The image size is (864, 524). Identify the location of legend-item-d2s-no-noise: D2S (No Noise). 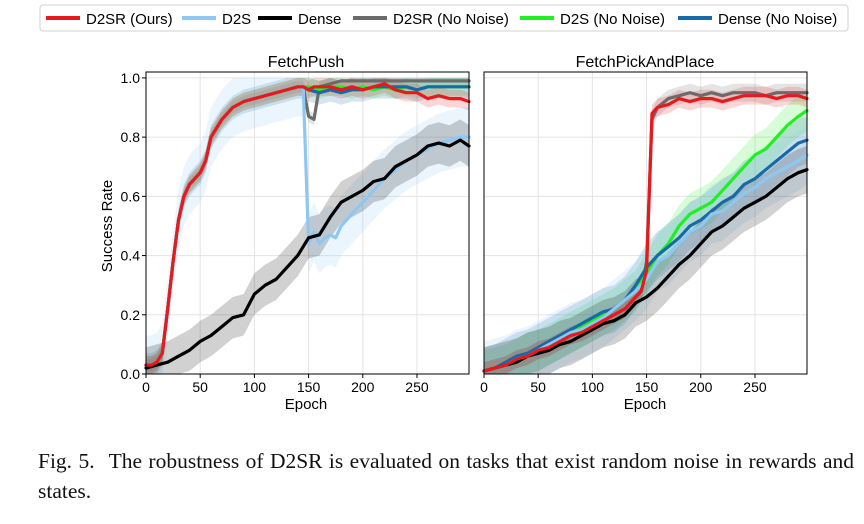
(592, 19).